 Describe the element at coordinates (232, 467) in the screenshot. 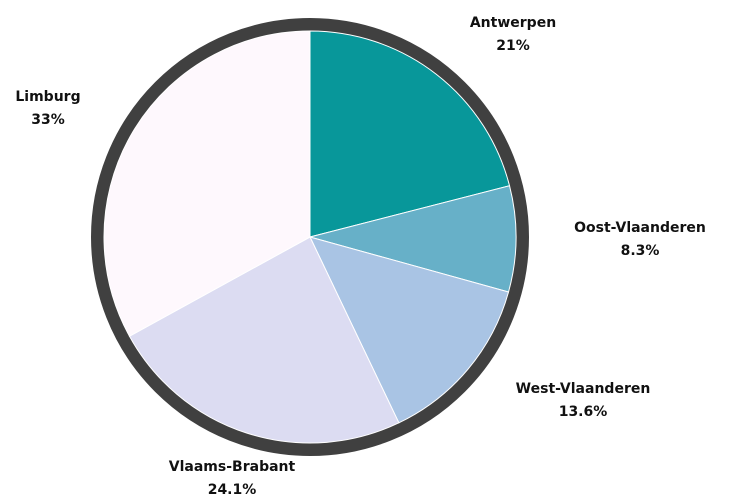

I see `slice-label: Vlaams-Brabant` at that location.